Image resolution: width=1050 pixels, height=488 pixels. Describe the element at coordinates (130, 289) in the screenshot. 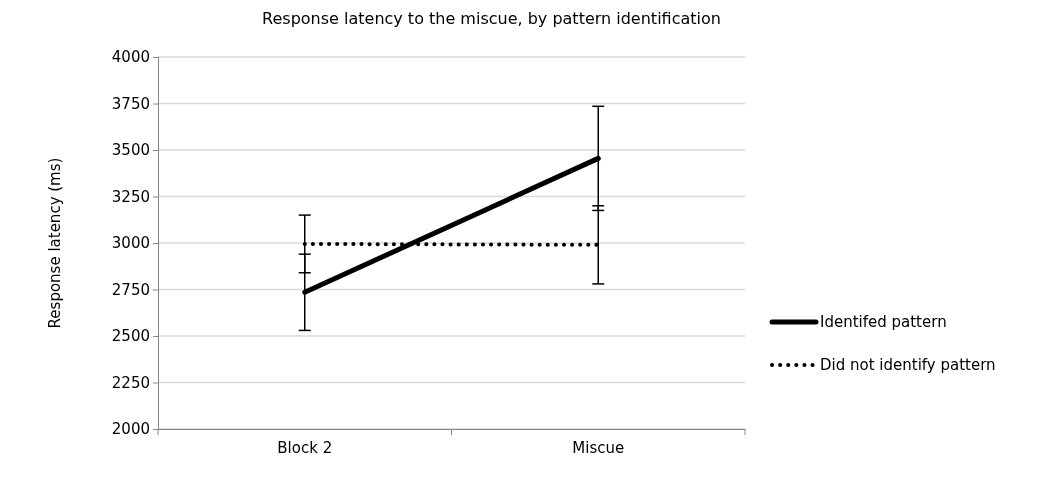

I see `y-tick-label: 2750` at that location.